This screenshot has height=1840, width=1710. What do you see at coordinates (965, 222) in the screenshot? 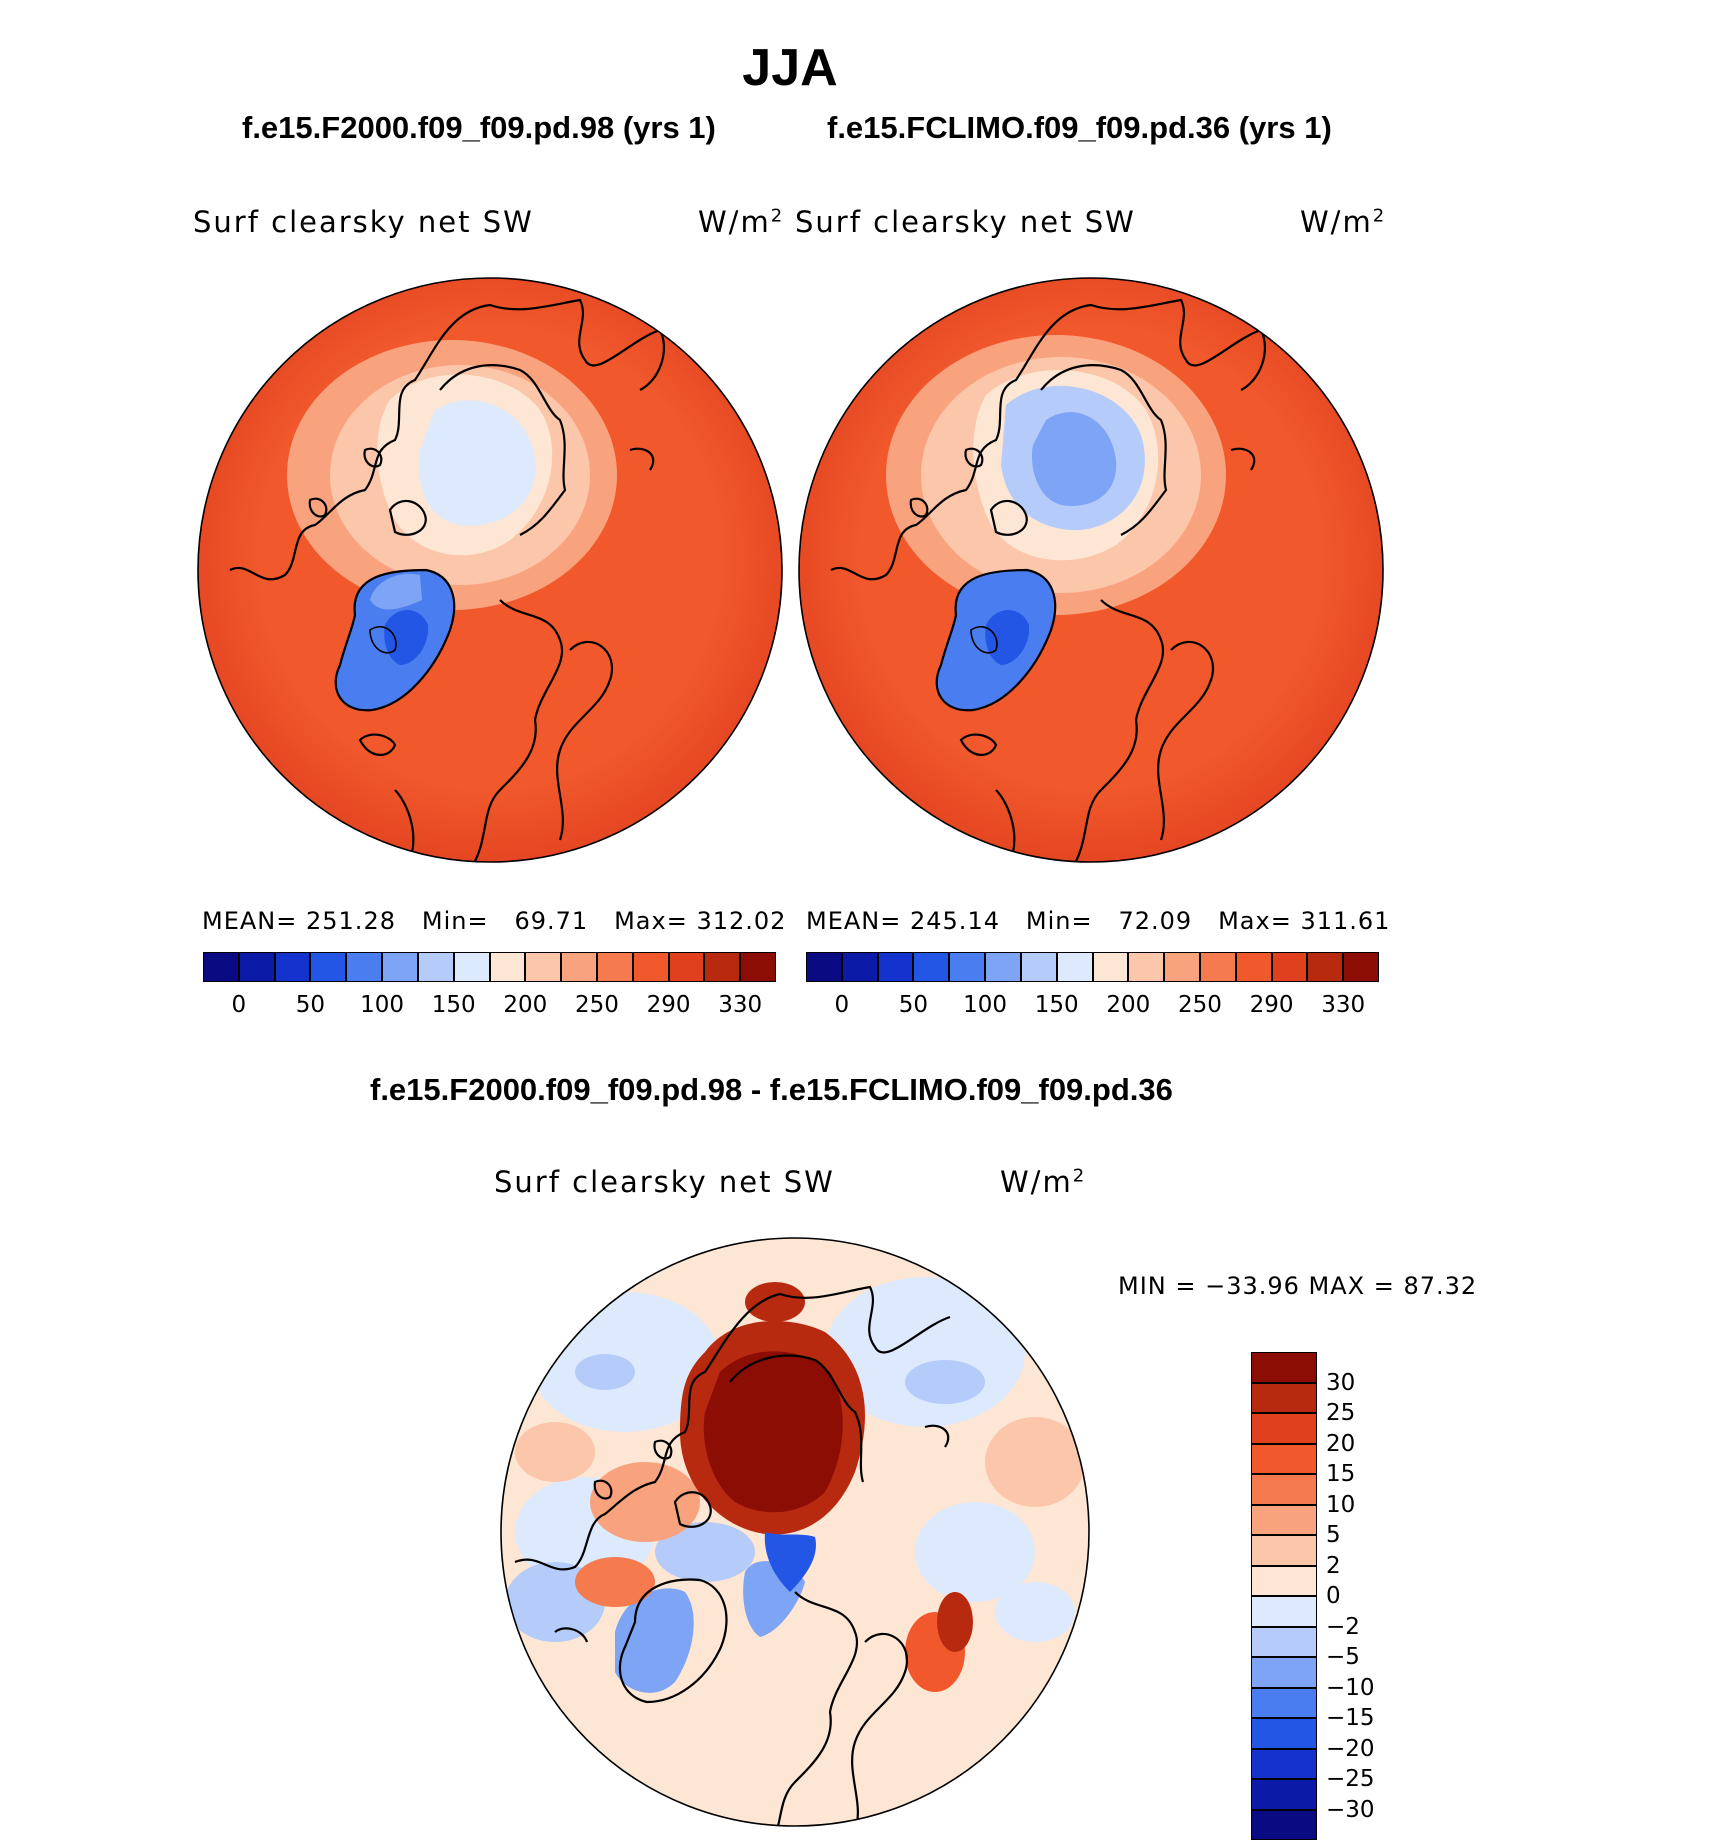
I see `panel2-variable-label: Surf clearsky net SW` at bounding box center [965, 222].